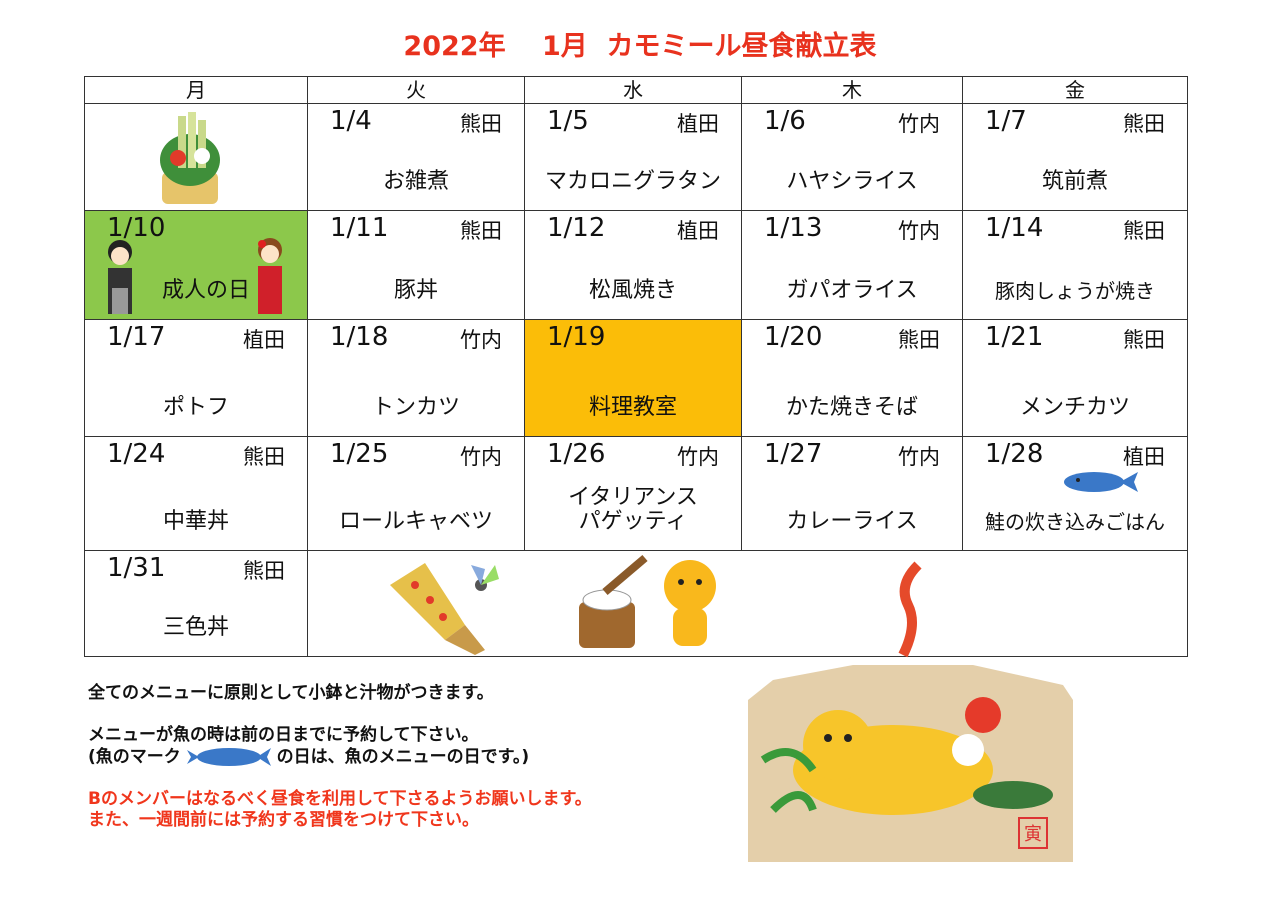 The width and height of the screenshot is (1280, 905). I want to click on note-reservation-habit: また、一週間前には予約する習慣をつけて下さい。, so click(283, 820).